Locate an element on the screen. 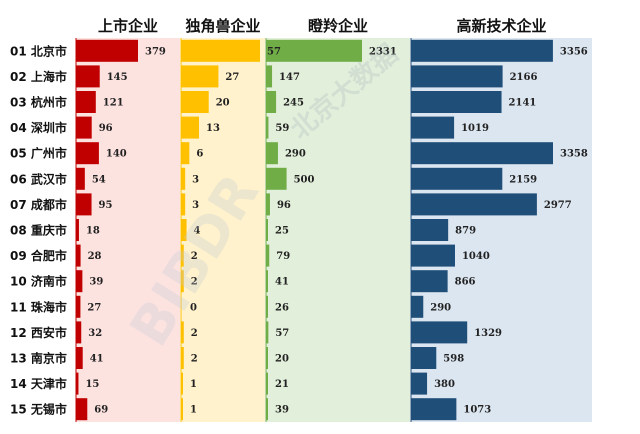  value-label-1-6: 54 is located at coordinates (99, 179).